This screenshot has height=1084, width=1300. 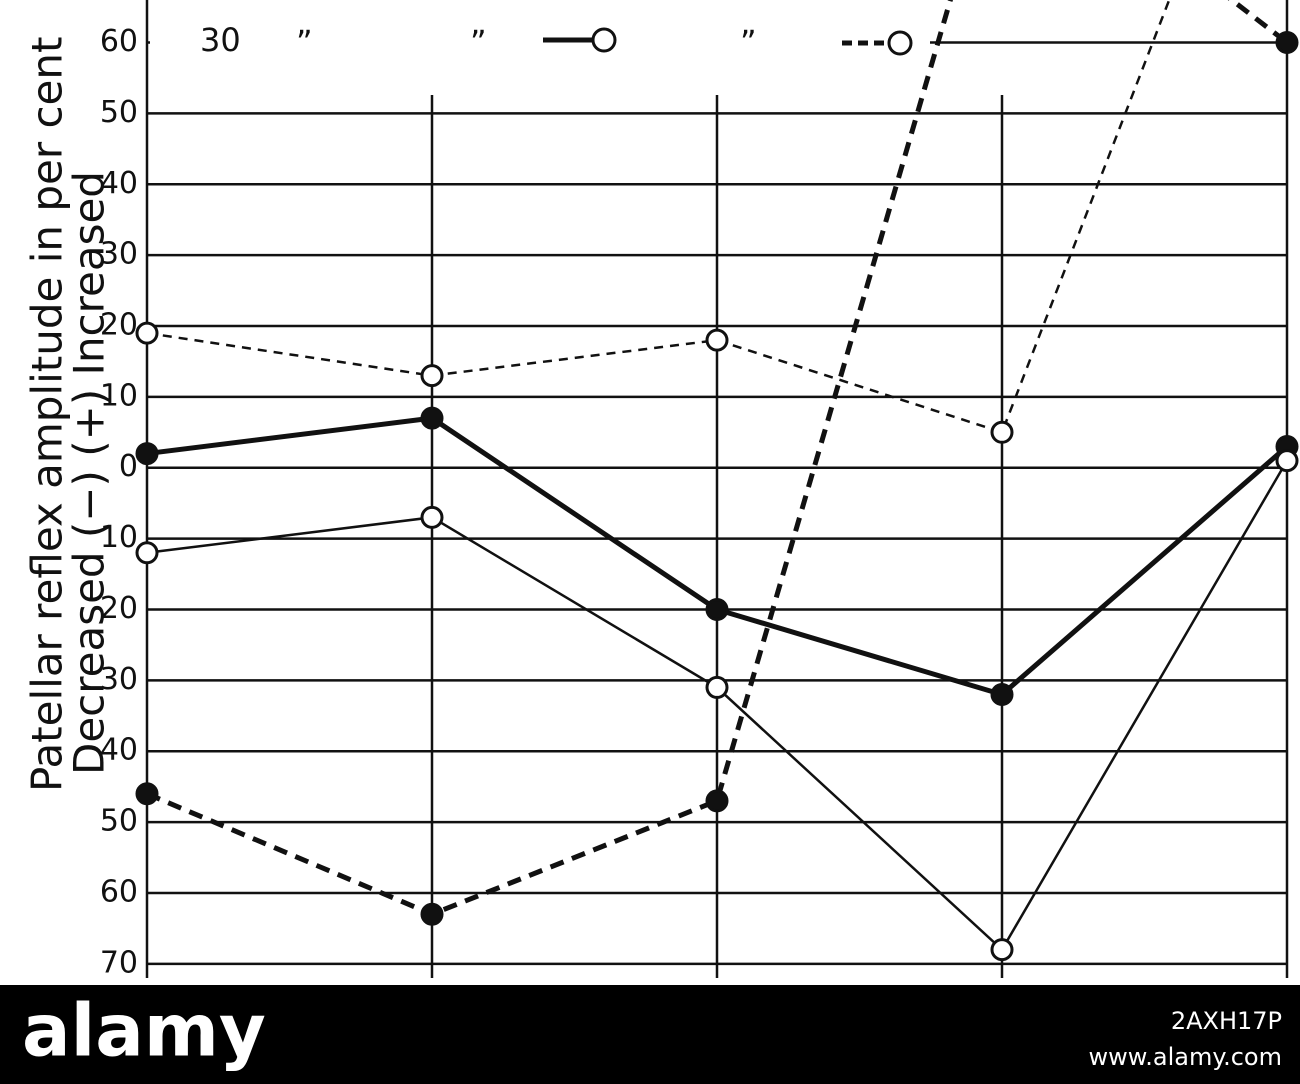 What do you see at coordinates (128, 466) in the screenshot?
I see `y-tick-label: 0` at bounding box center [128, 466].